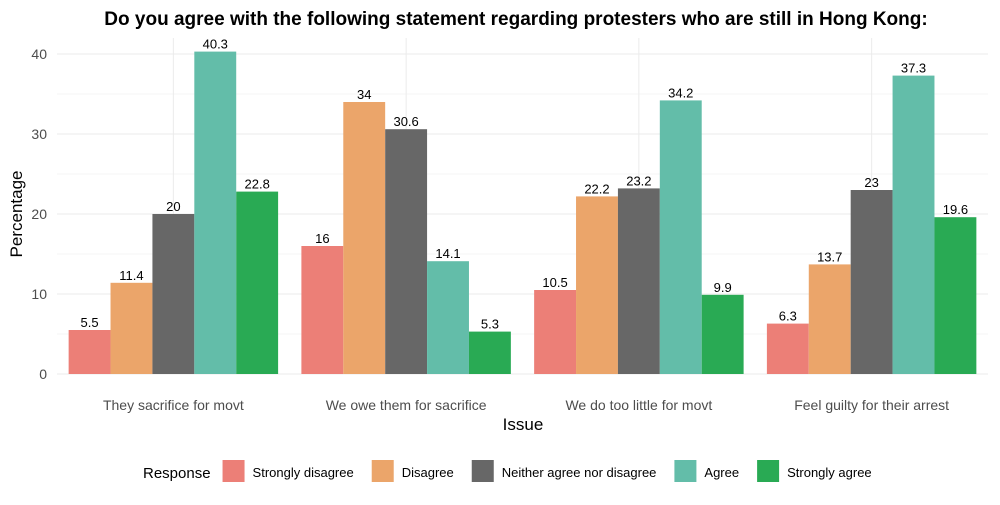  I want to click on data-label-neither-agree-nor-disagree-we-do-too-little-for-movt: 23.2, so click(638, 180).